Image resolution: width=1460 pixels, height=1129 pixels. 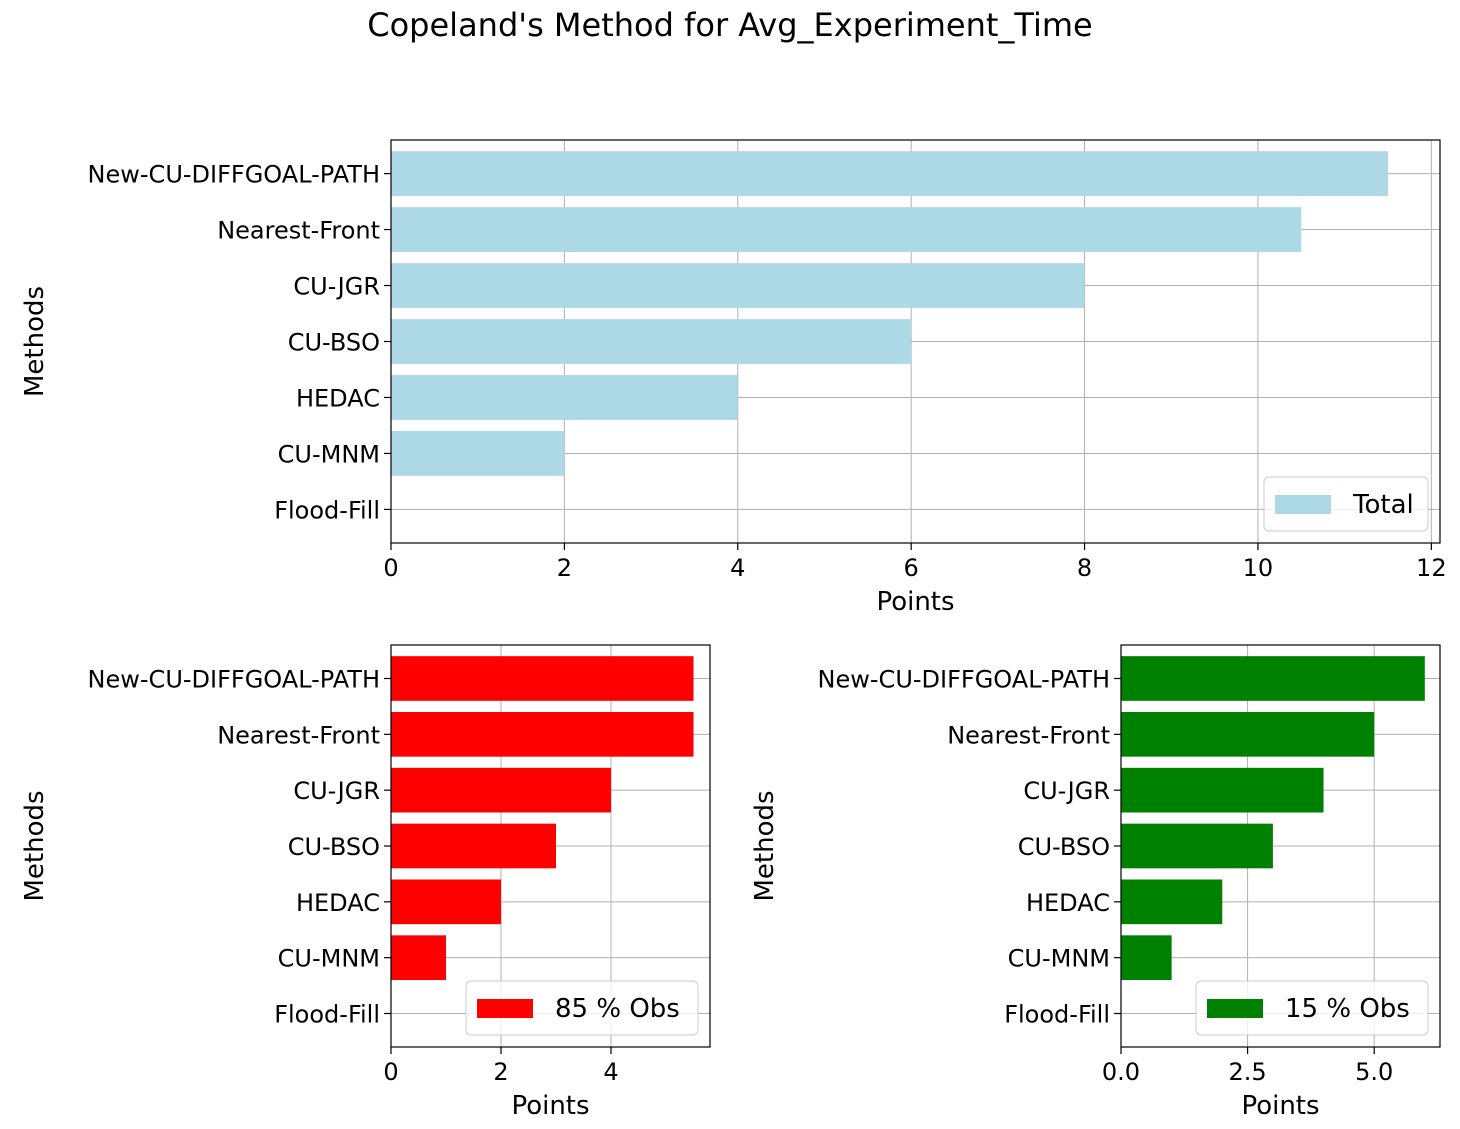 What do you see at coordinates (1258, 568) in the screenshot?
I see `x-tick-label: 10` at bounding box center [1258, 568].